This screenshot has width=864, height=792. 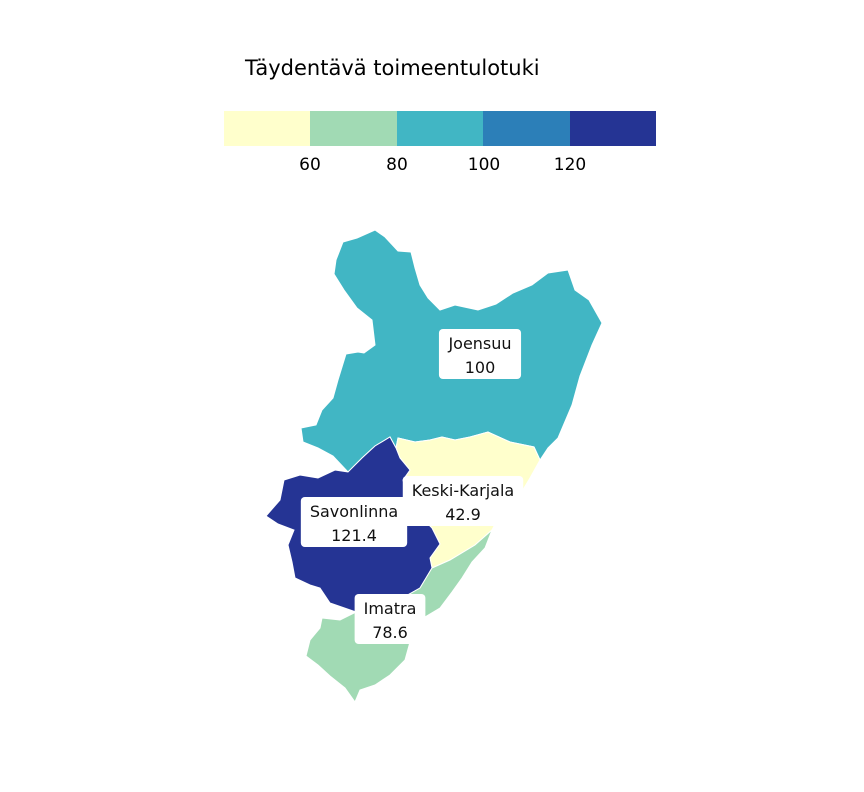 What do you see at coordinates (484, 165) in the screenshot?
I see `legend-tick-100: 100` at bounding box center [484, 165].